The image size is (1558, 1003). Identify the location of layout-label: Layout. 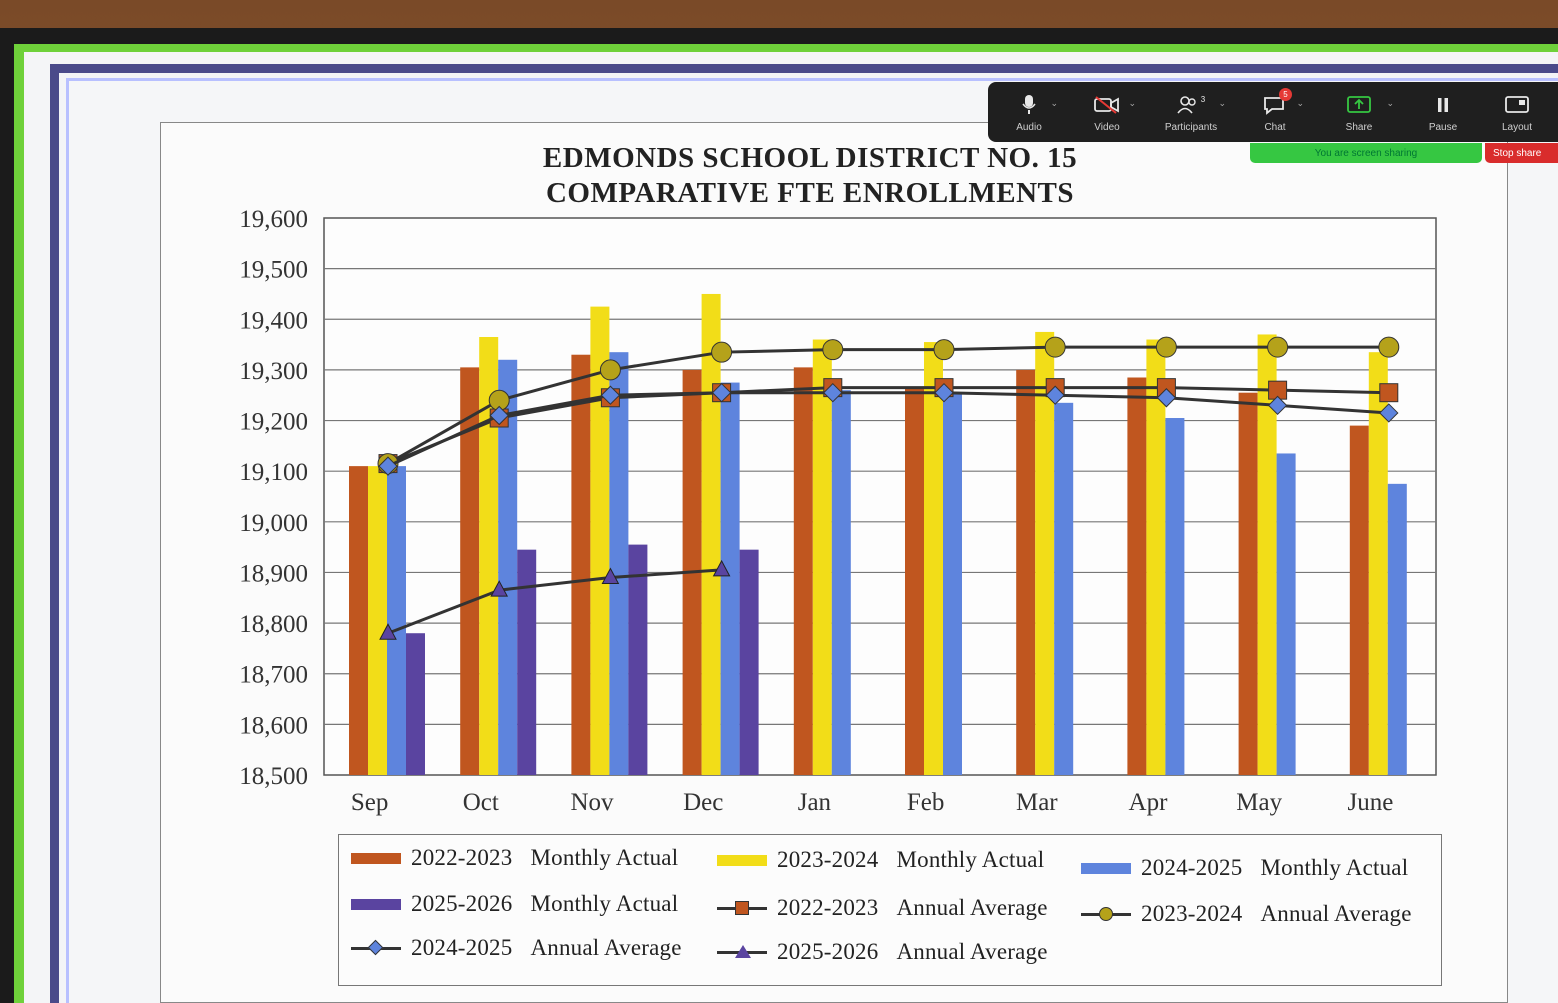
(1517, 127).